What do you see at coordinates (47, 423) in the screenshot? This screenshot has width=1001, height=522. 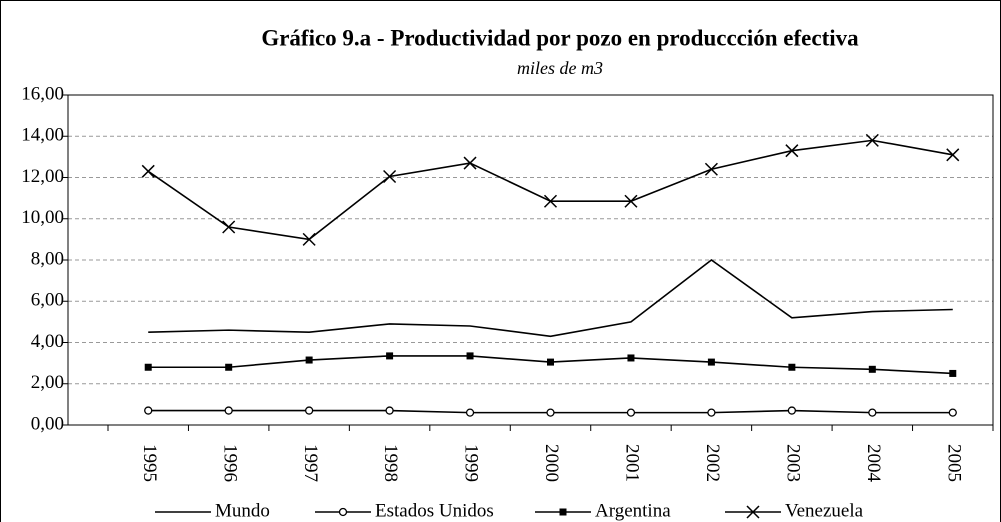 I see `y-tick-label: 0,00` at bounding box center [47, 423].